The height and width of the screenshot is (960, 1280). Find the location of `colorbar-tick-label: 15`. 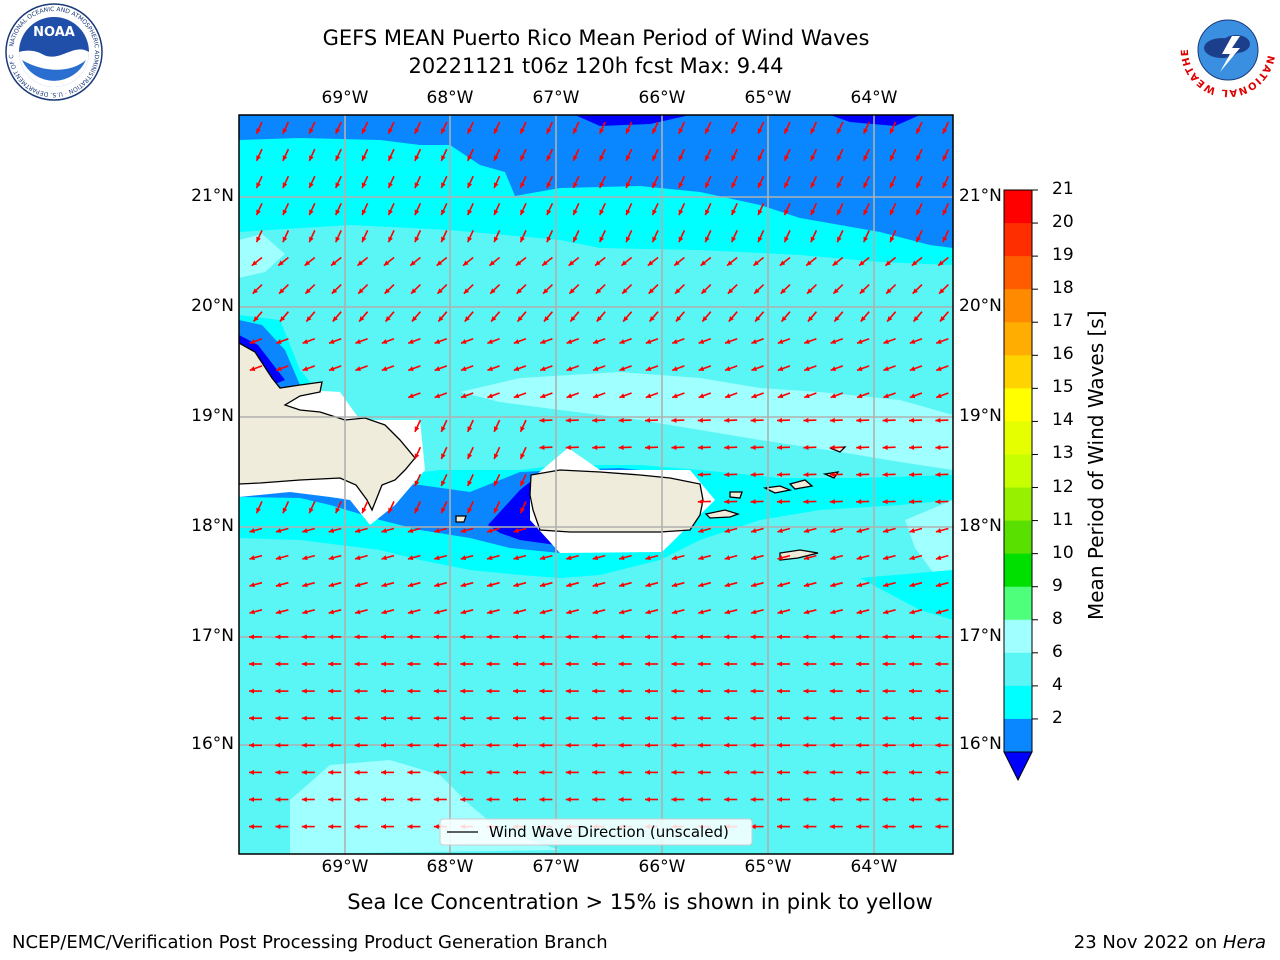

colorbar-tick-label: 15 is located at coordinates (1063, 387).